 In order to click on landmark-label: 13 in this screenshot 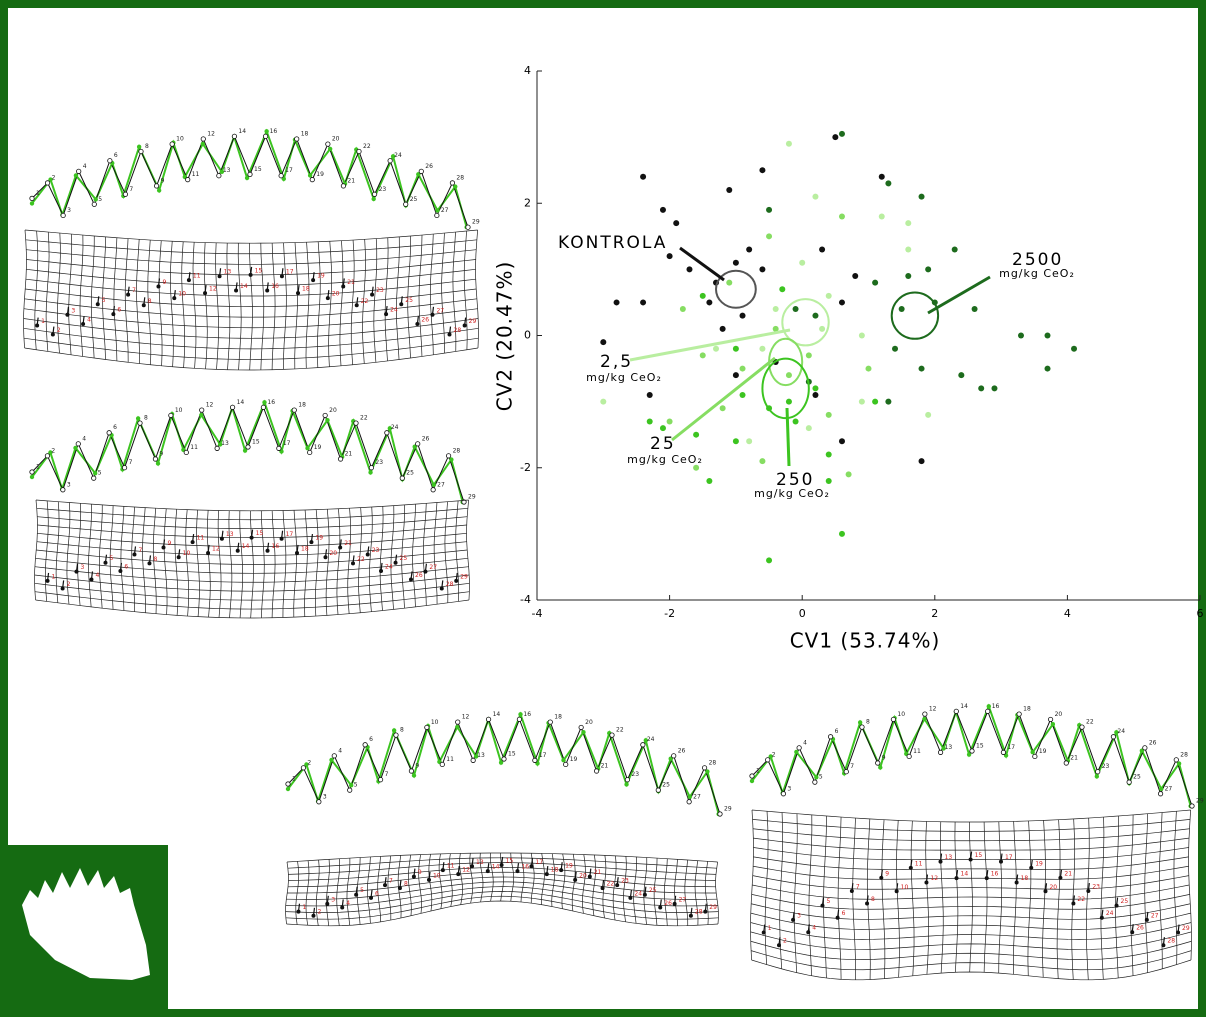, I will do `click(227, 170)`.